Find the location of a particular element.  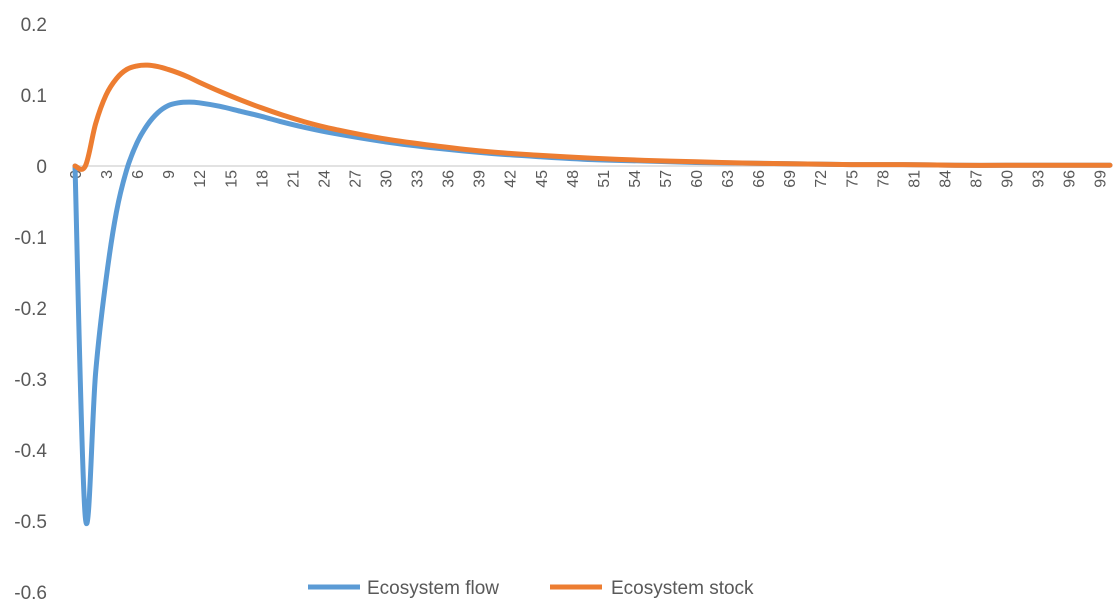

x-tick-label: 21 is located at coordinates (293, 179).